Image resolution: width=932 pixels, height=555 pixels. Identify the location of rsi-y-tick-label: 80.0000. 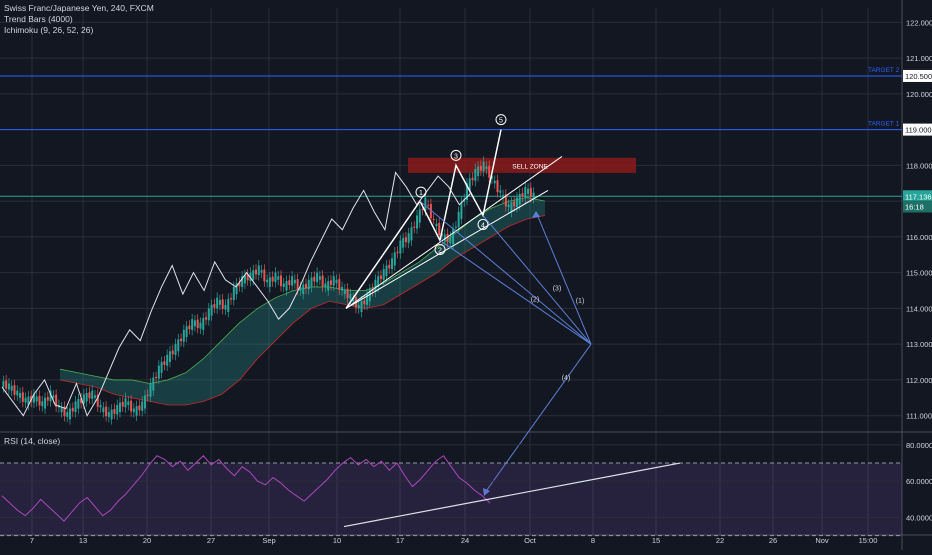
(919, 445).